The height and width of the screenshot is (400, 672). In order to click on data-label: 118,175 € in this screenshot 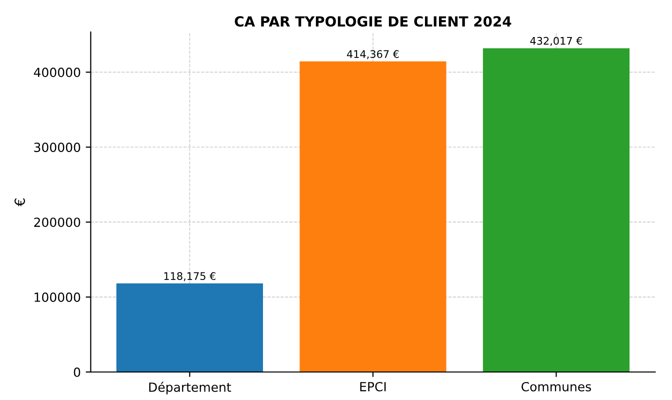, I will do `click(190, 277)`.